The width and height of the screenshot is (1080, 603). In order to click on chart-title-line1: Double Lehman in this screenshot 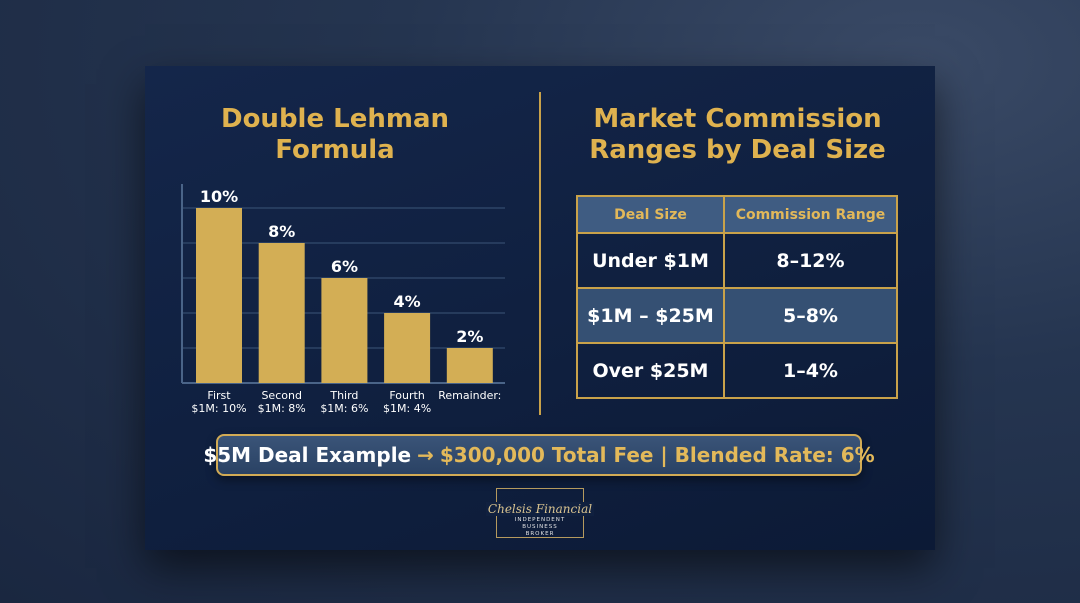, I will do `click(335, 119)`.